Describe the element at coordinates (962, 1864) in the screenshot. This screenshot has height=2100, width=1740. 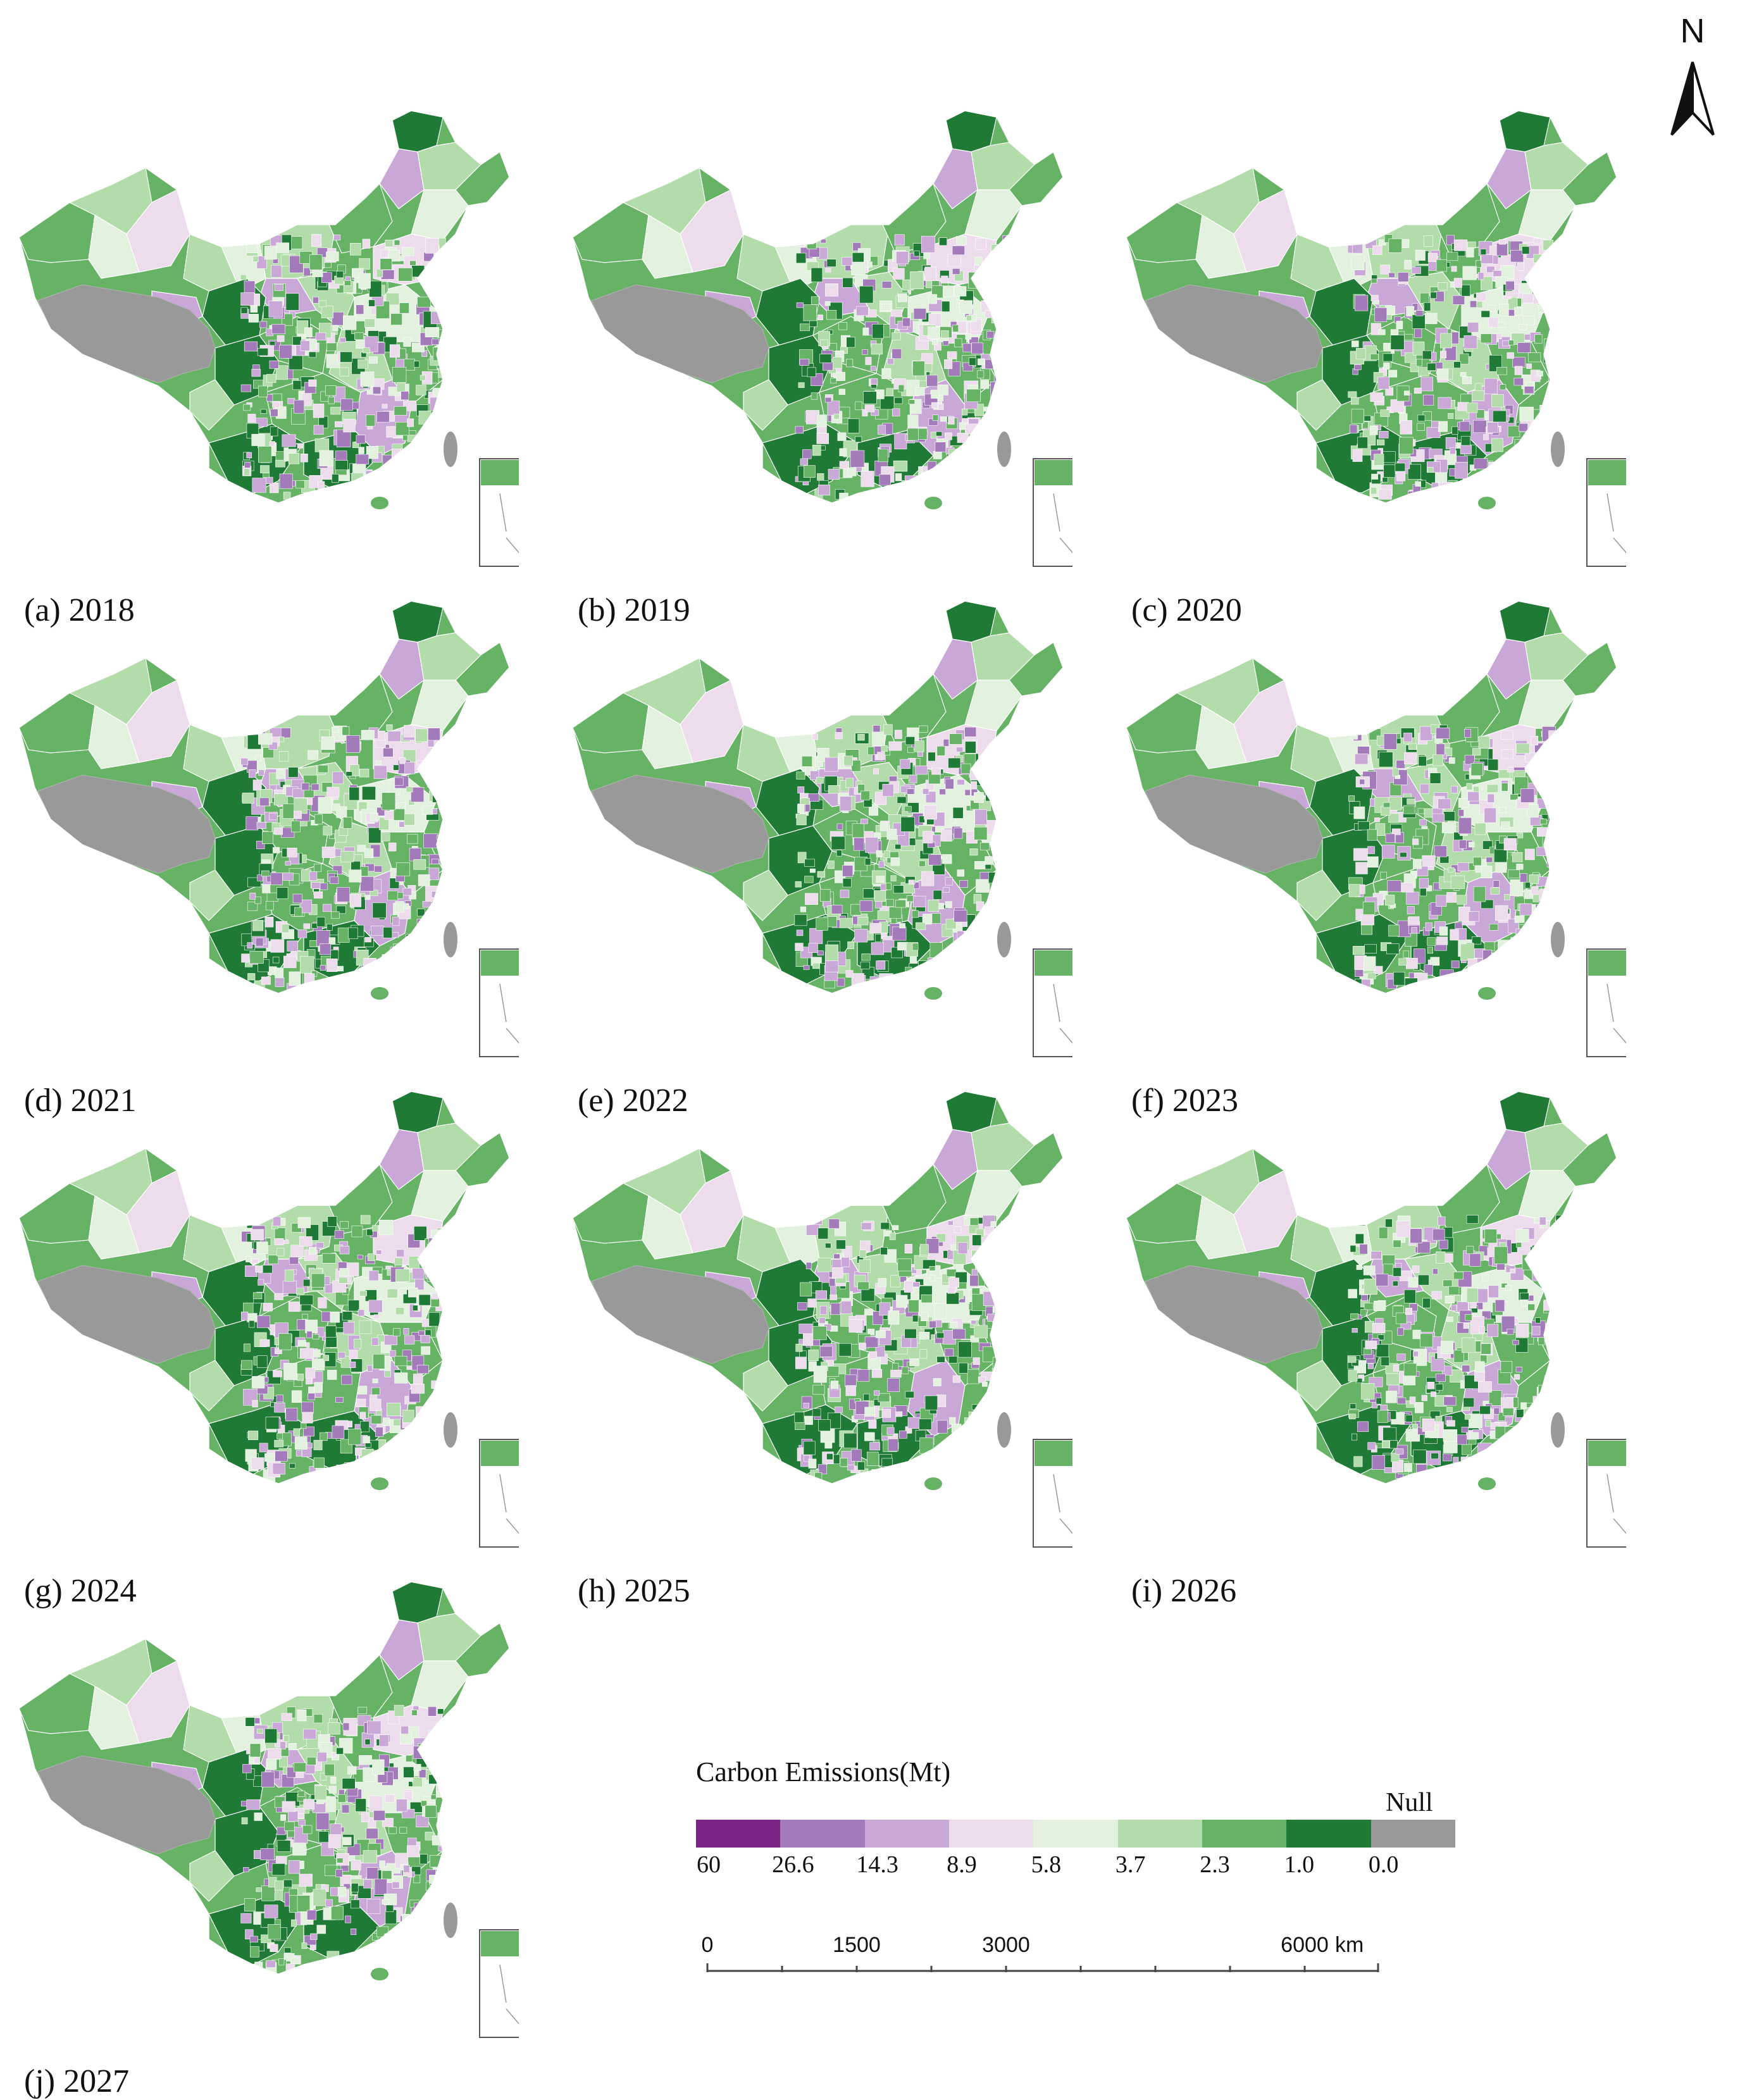
I see `legend-break-label: 8.9` at that location.